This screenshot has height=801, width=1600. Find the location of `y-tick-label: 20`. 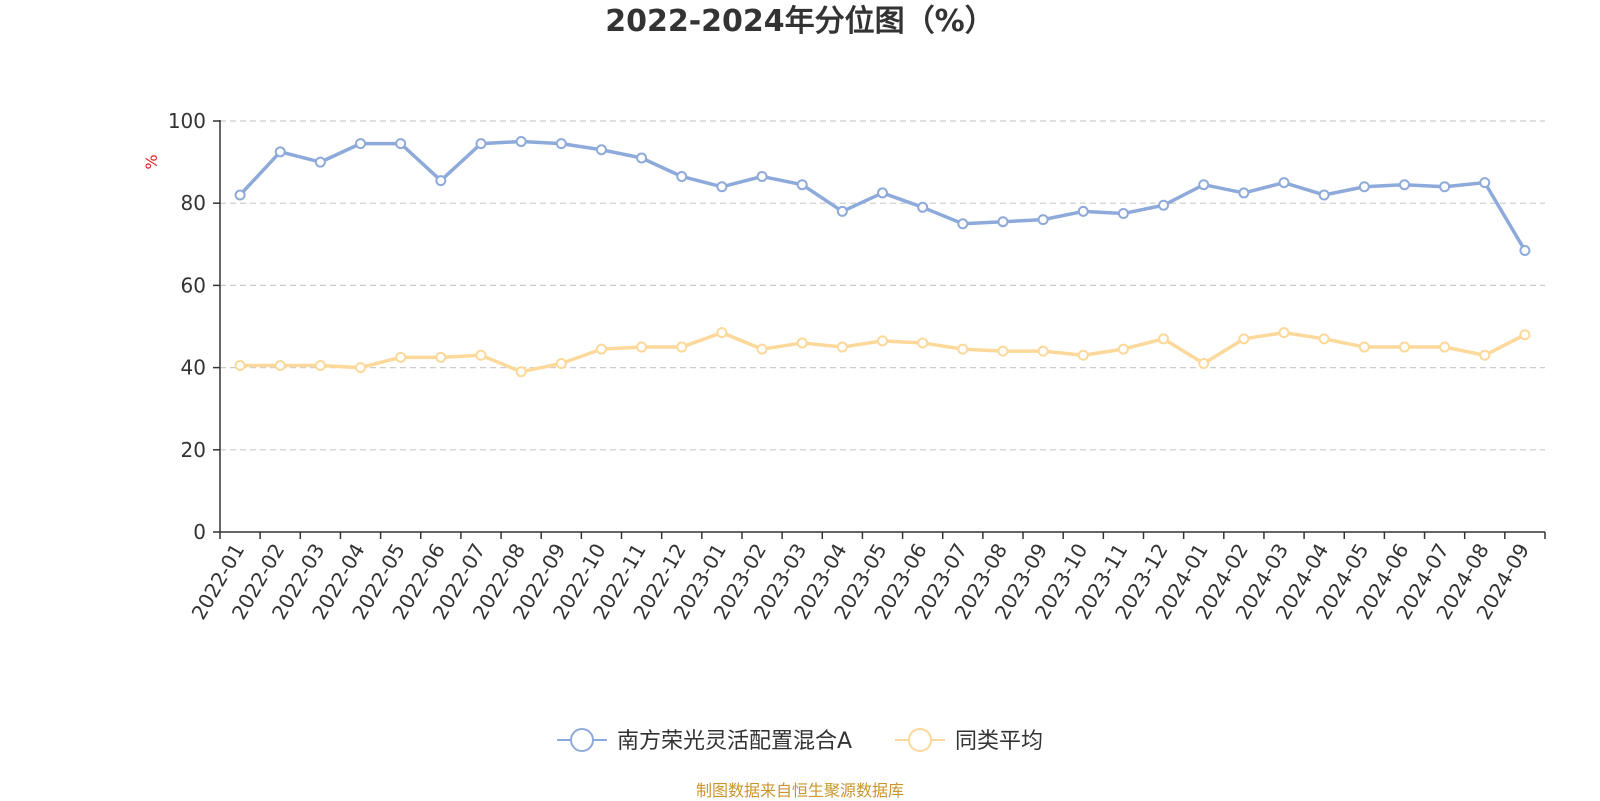

y-tick-label: 20 is located at coordinates (193, 450).